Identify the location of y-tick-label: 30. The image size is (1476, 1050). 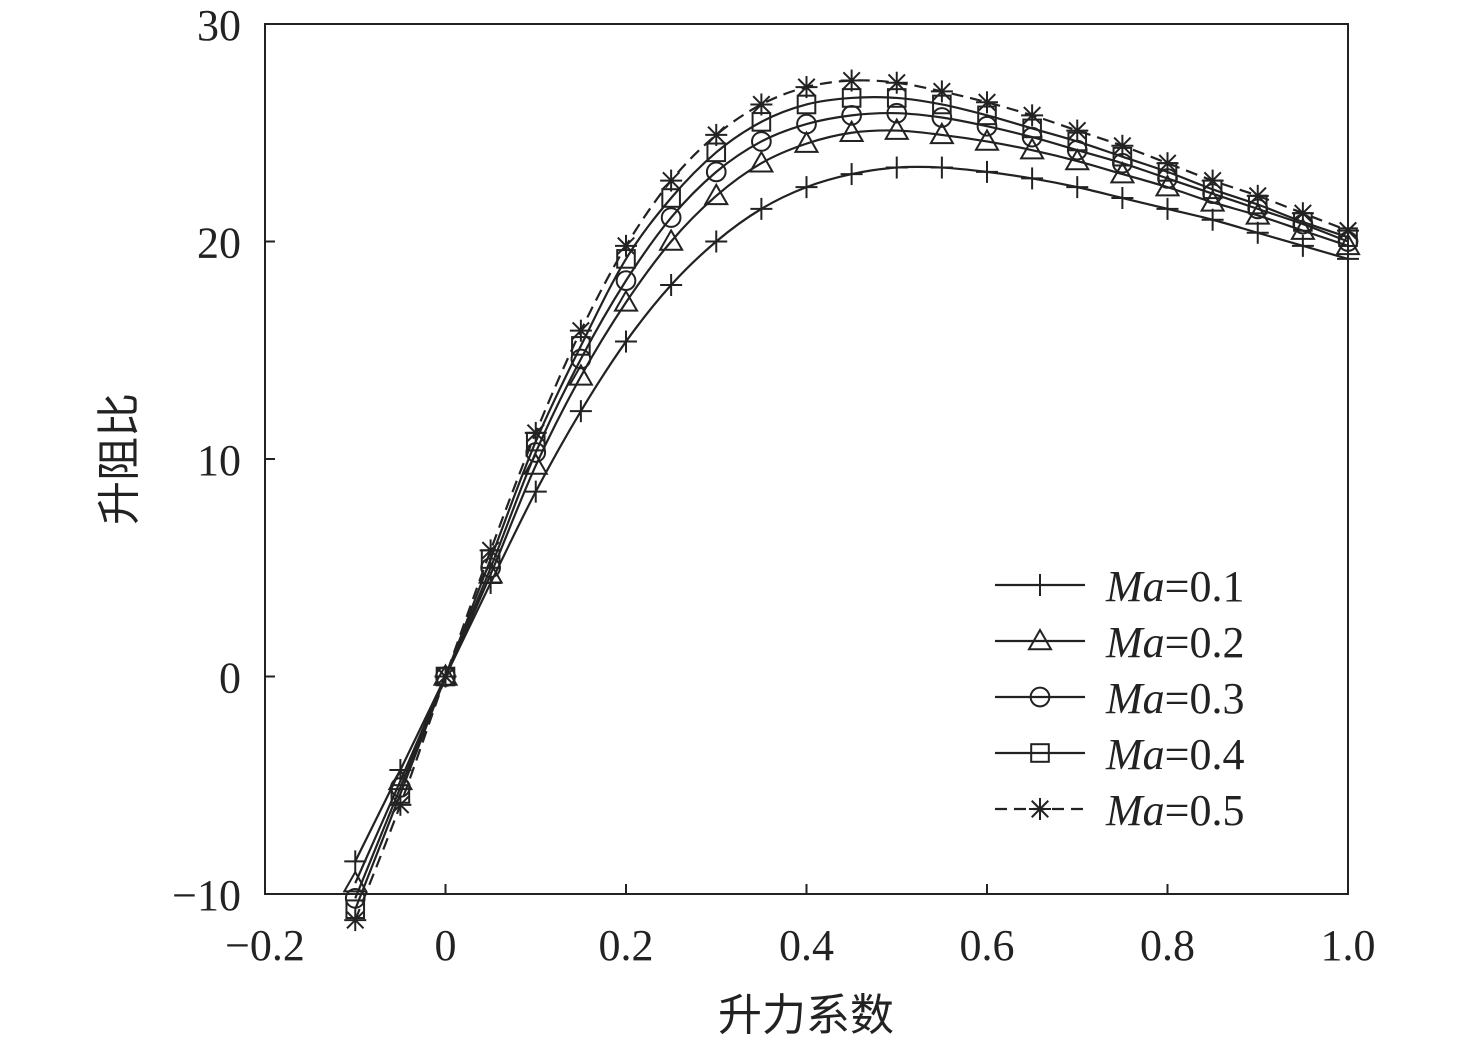
(219, 25).